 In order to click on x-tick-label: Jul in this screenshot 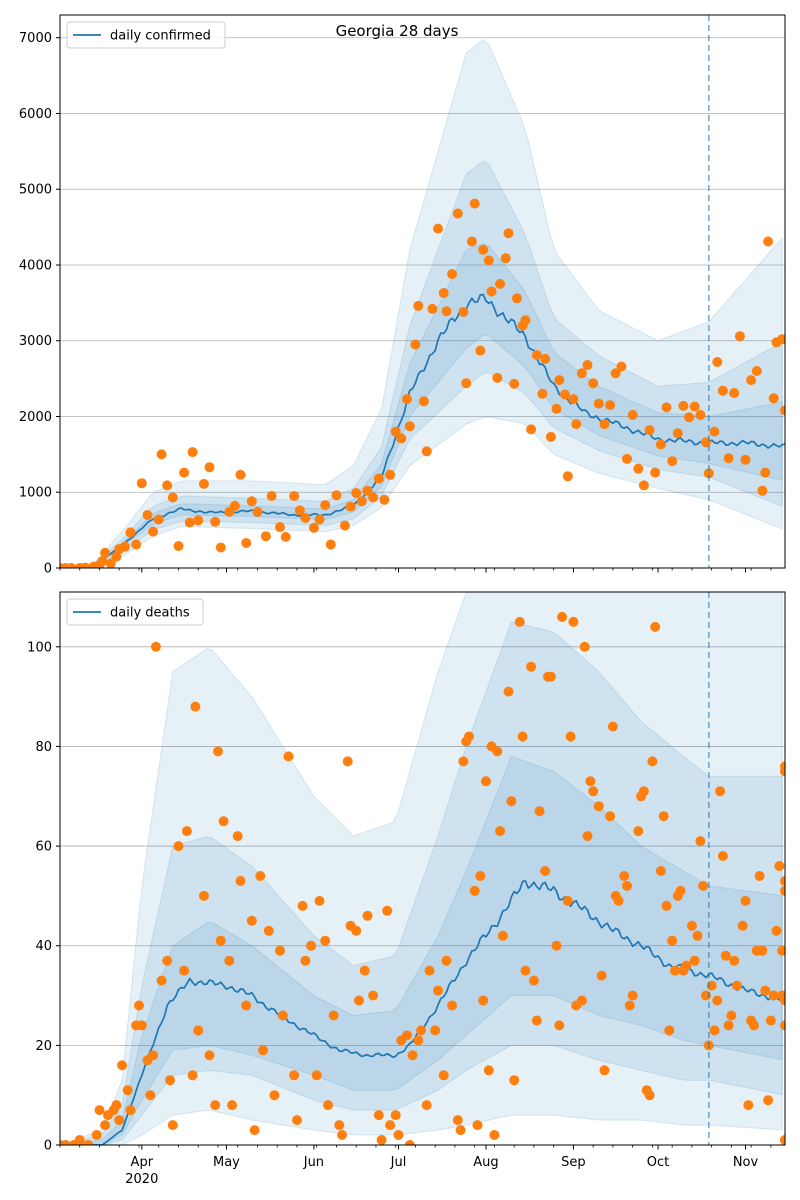, I will do `click(398, 1162)`.